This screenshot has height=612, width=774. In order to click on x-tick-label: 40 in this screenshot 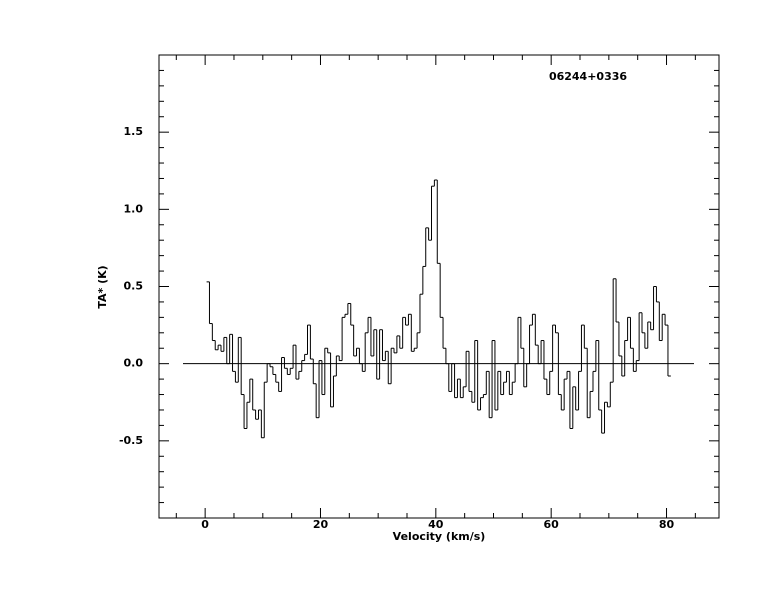, I will do `click(436, 524)`.